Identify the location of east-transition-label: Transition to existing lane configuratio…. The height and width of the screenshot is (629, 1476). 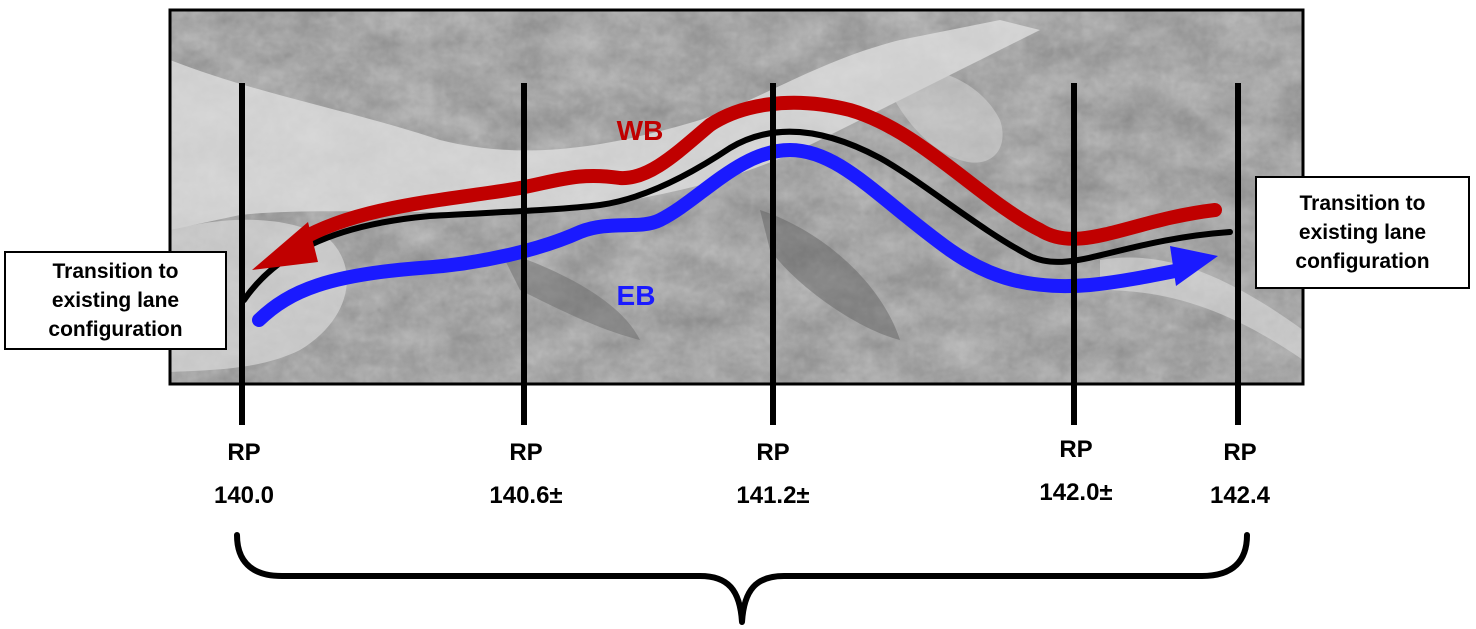
(1362, 232).